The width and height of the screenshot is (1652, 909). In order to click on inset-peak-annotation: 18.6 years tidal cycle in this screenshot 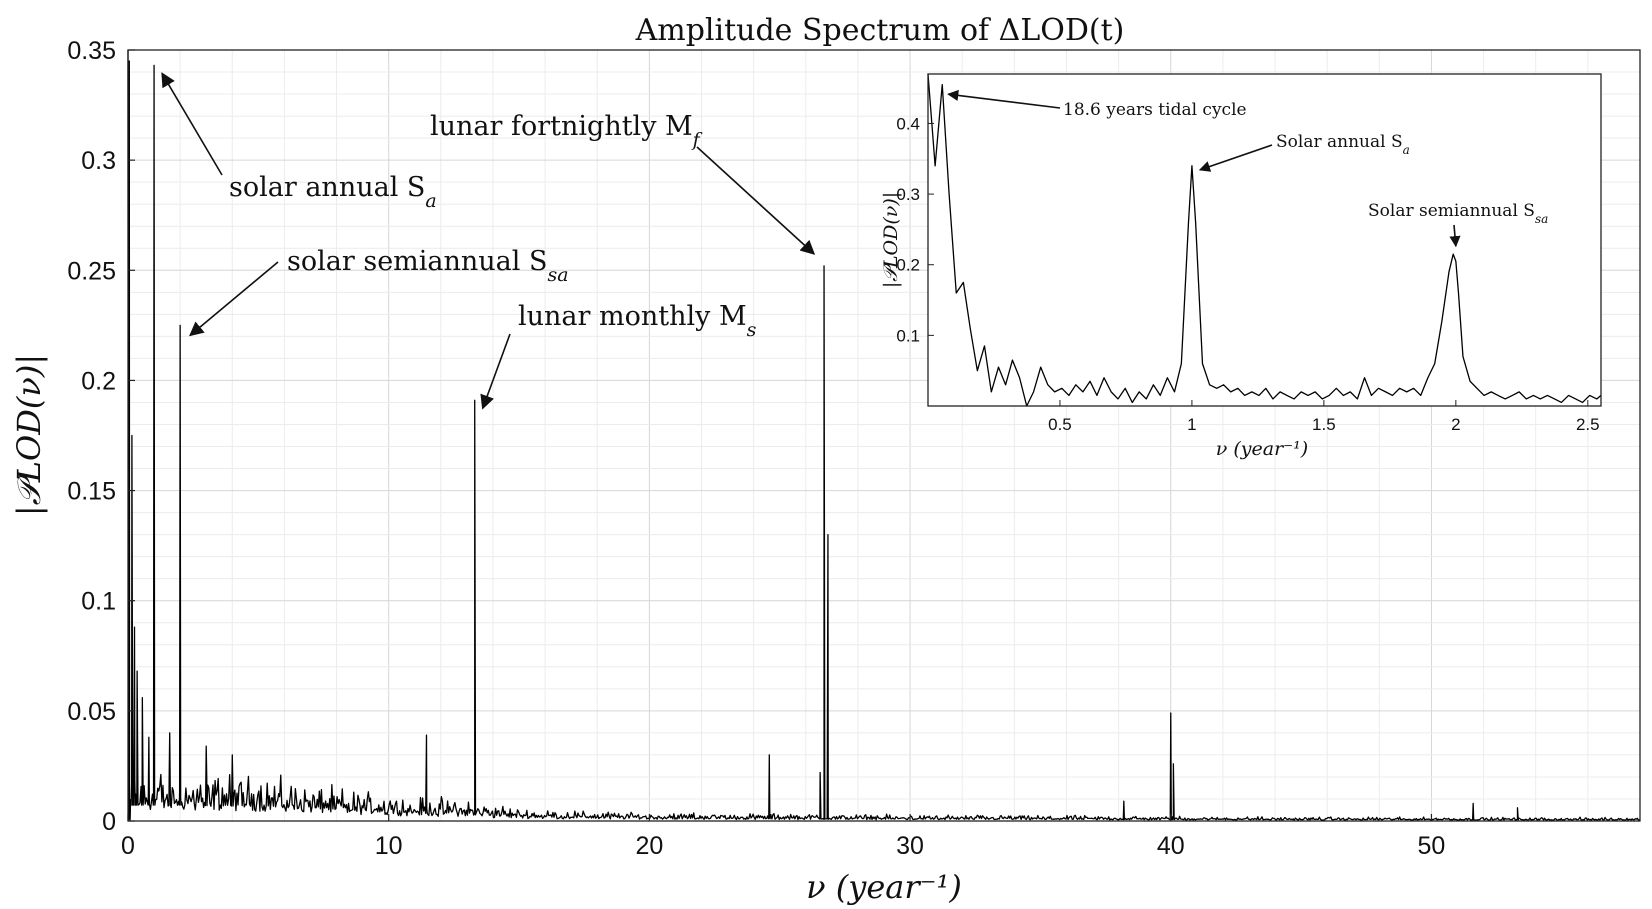, I will do `click(1097, 104)`.